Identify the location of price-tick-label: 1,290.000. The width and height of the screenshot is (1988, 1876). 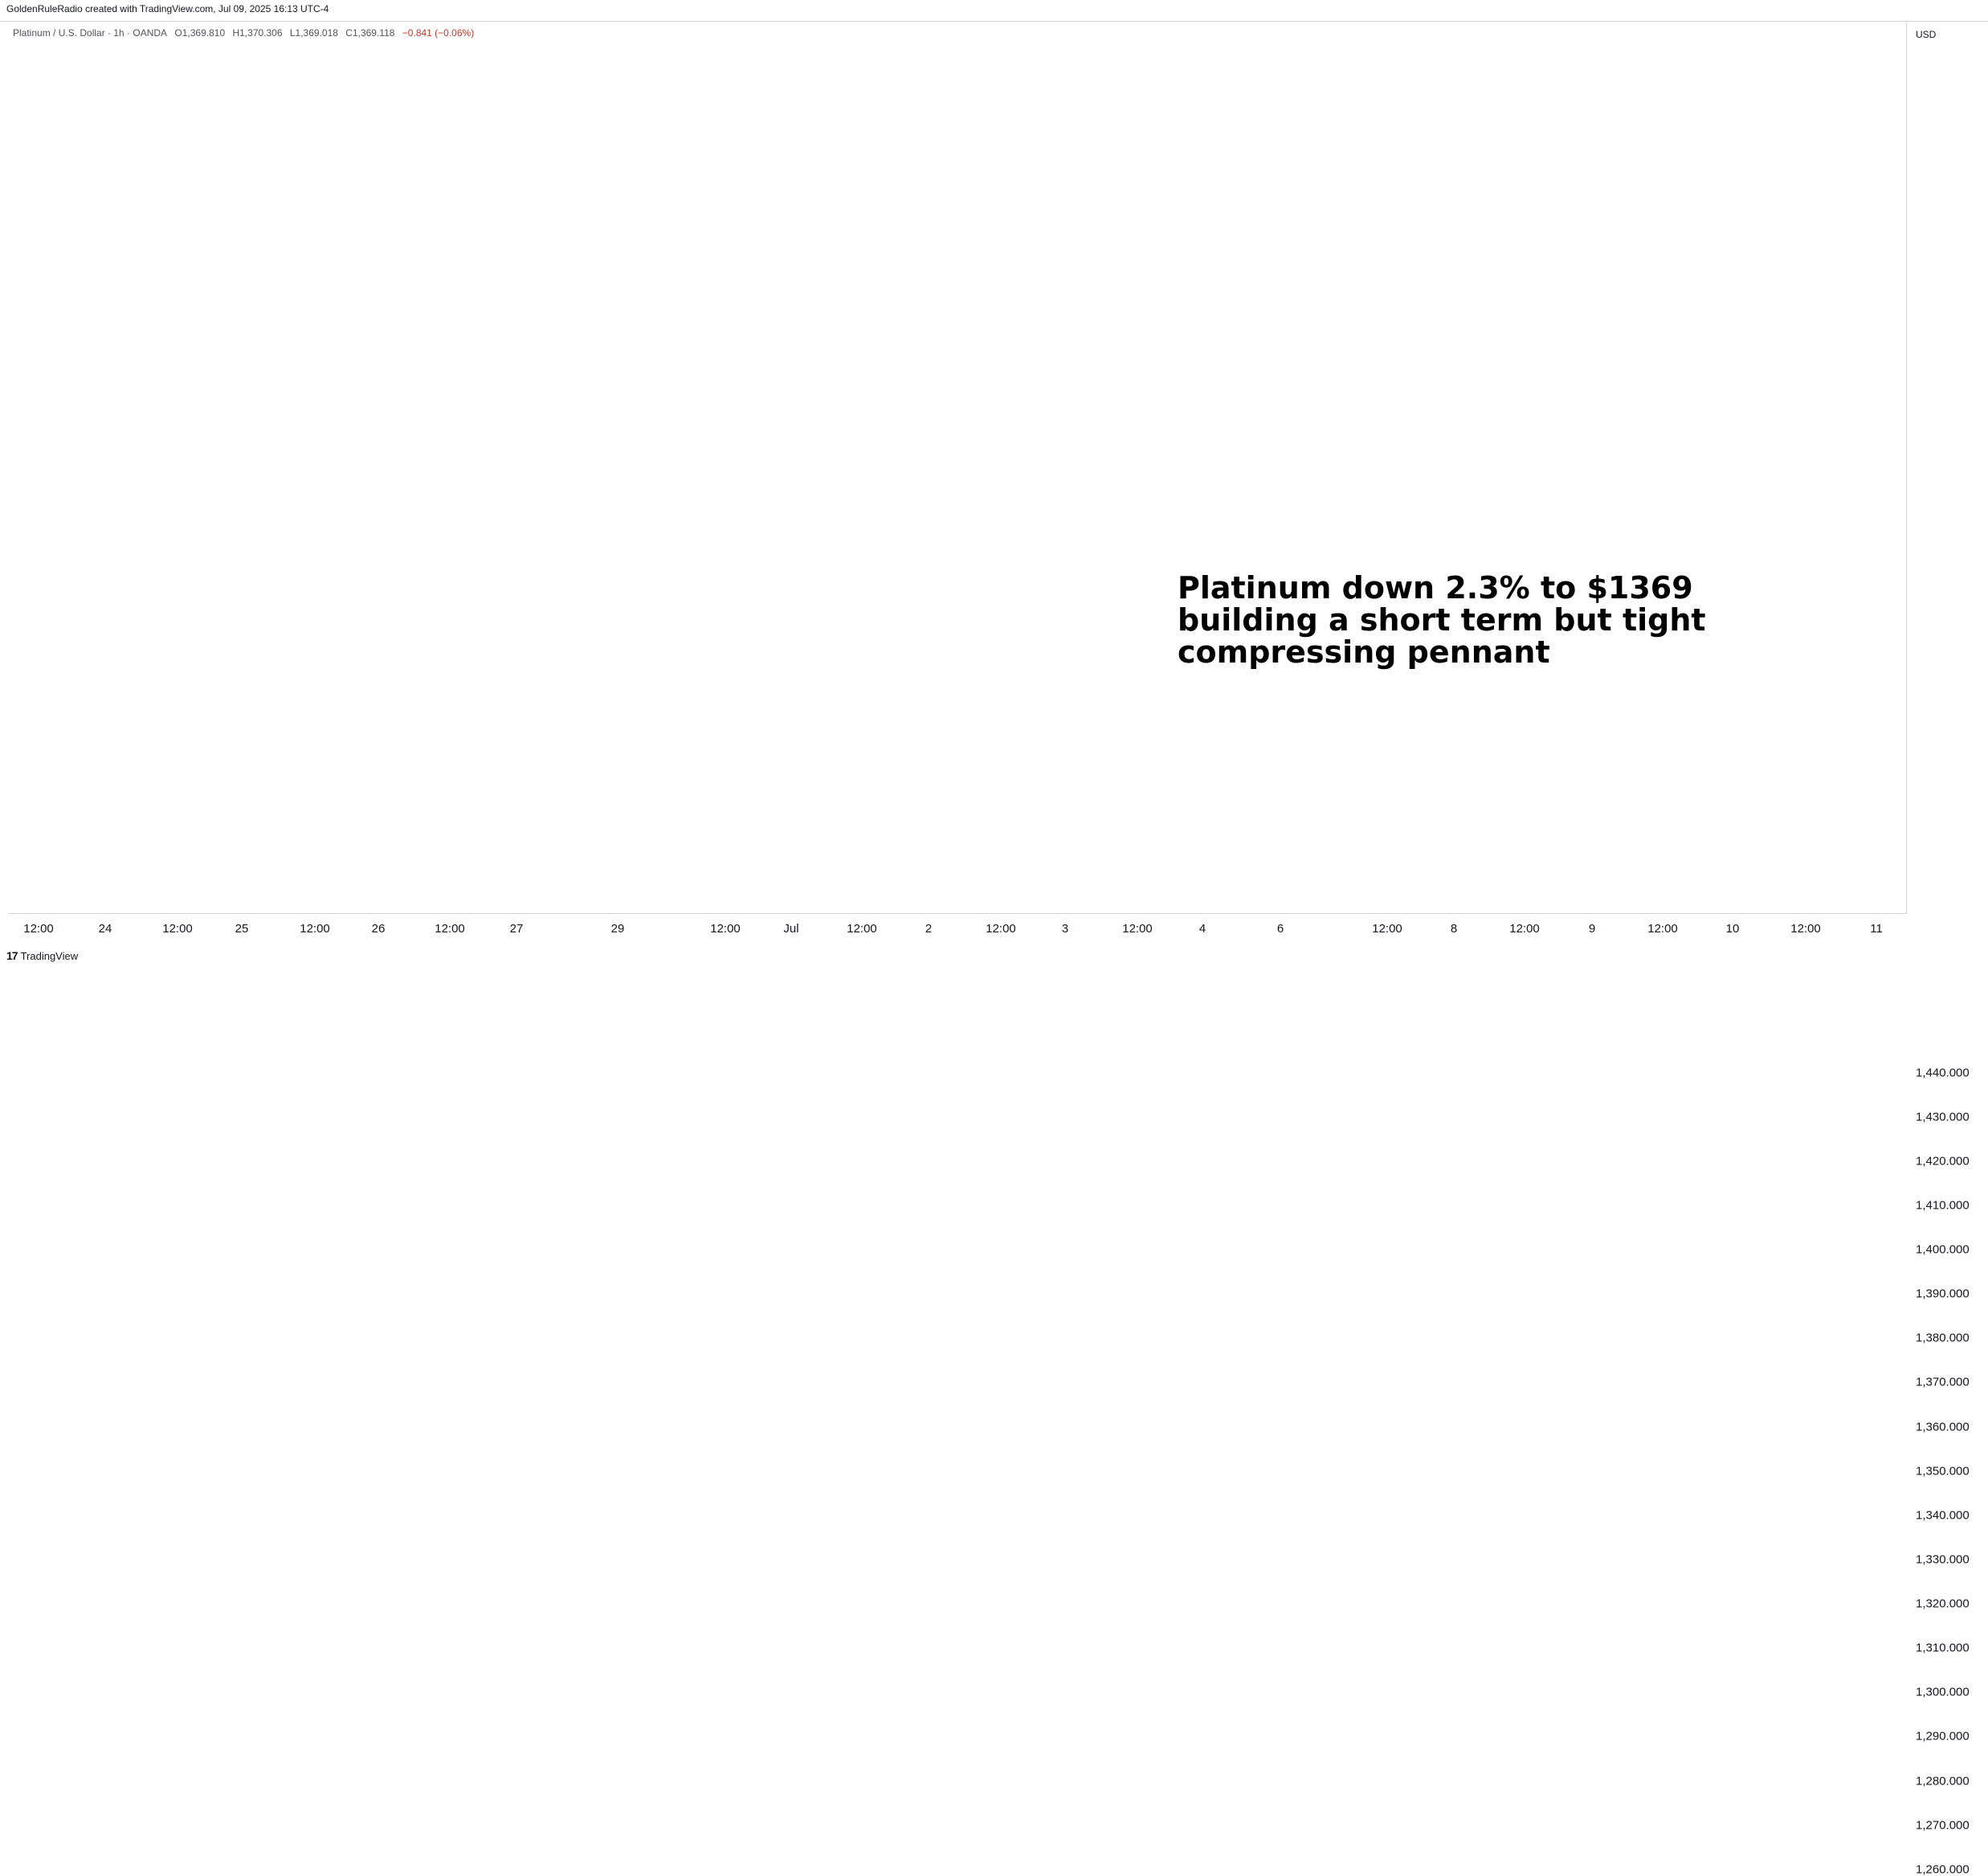
(1943, 1736).